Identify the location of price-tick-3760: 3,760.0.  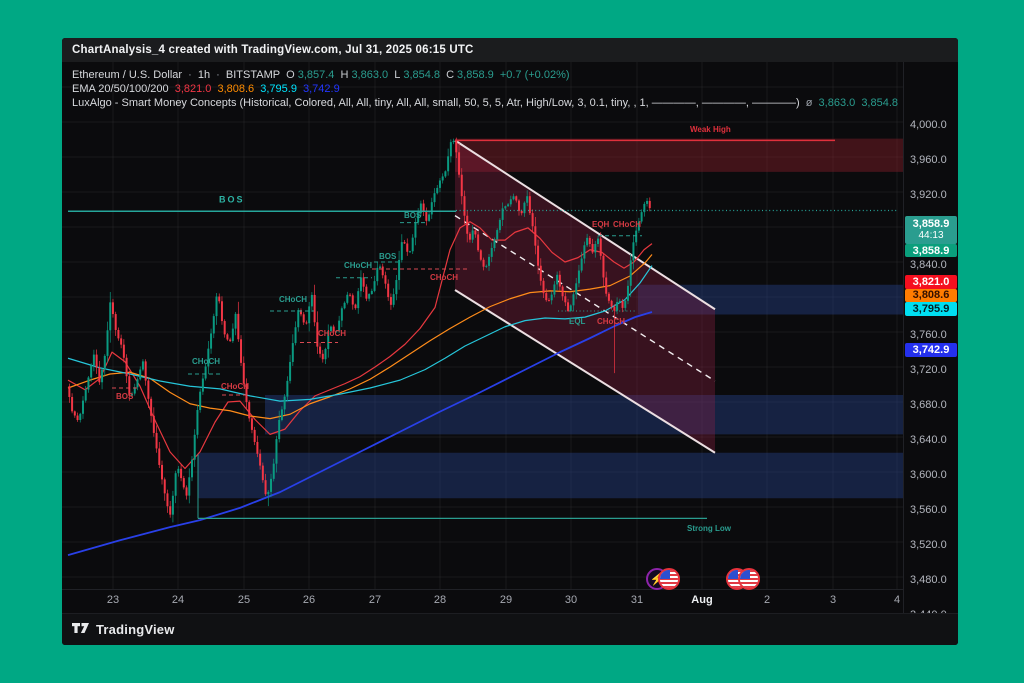
(928, 335).